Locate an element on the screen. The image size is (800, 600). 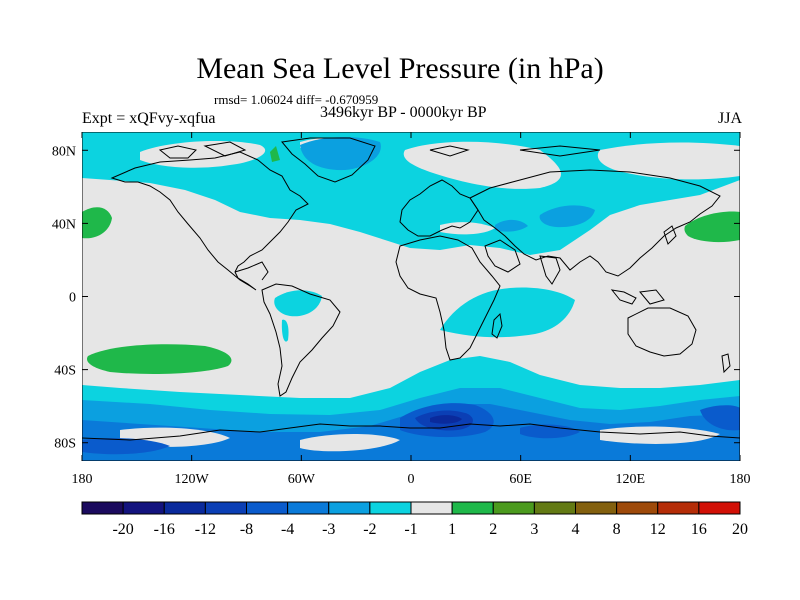
south-pacific-high is located at coordinates (159, 359).